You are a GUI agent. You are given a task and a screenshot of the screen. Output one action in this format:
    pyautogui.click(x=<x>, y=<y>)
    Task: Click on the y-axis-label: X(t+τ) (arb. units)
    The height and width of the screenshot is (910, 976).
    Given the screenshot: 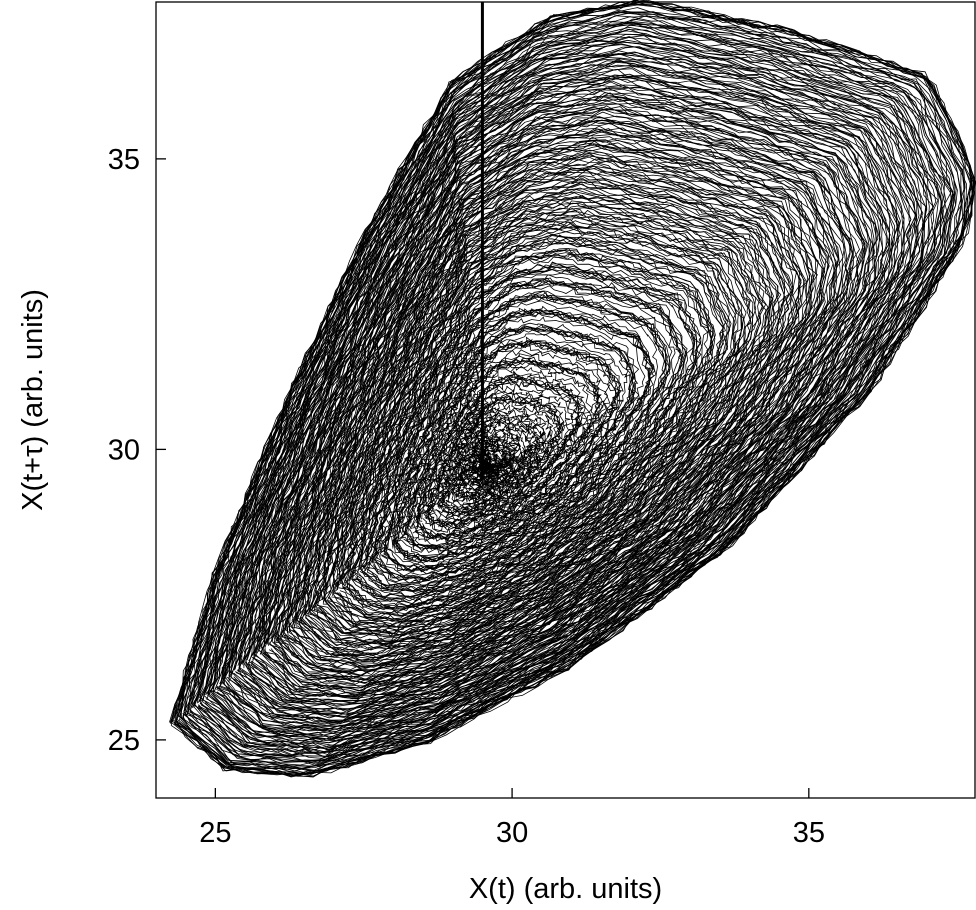 What is the action you would take?
    pyautogui.click(x=33, y=400)
    